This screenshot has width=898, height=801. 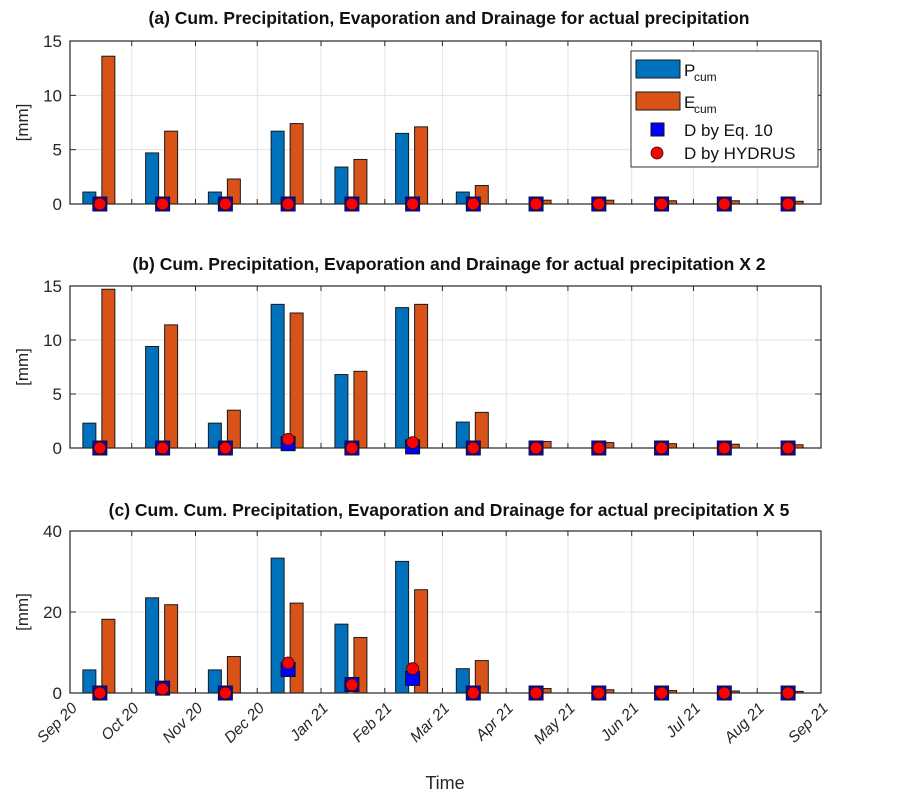 I want to click on x-tick-label: Apr 21, so click(x=494, y=722).